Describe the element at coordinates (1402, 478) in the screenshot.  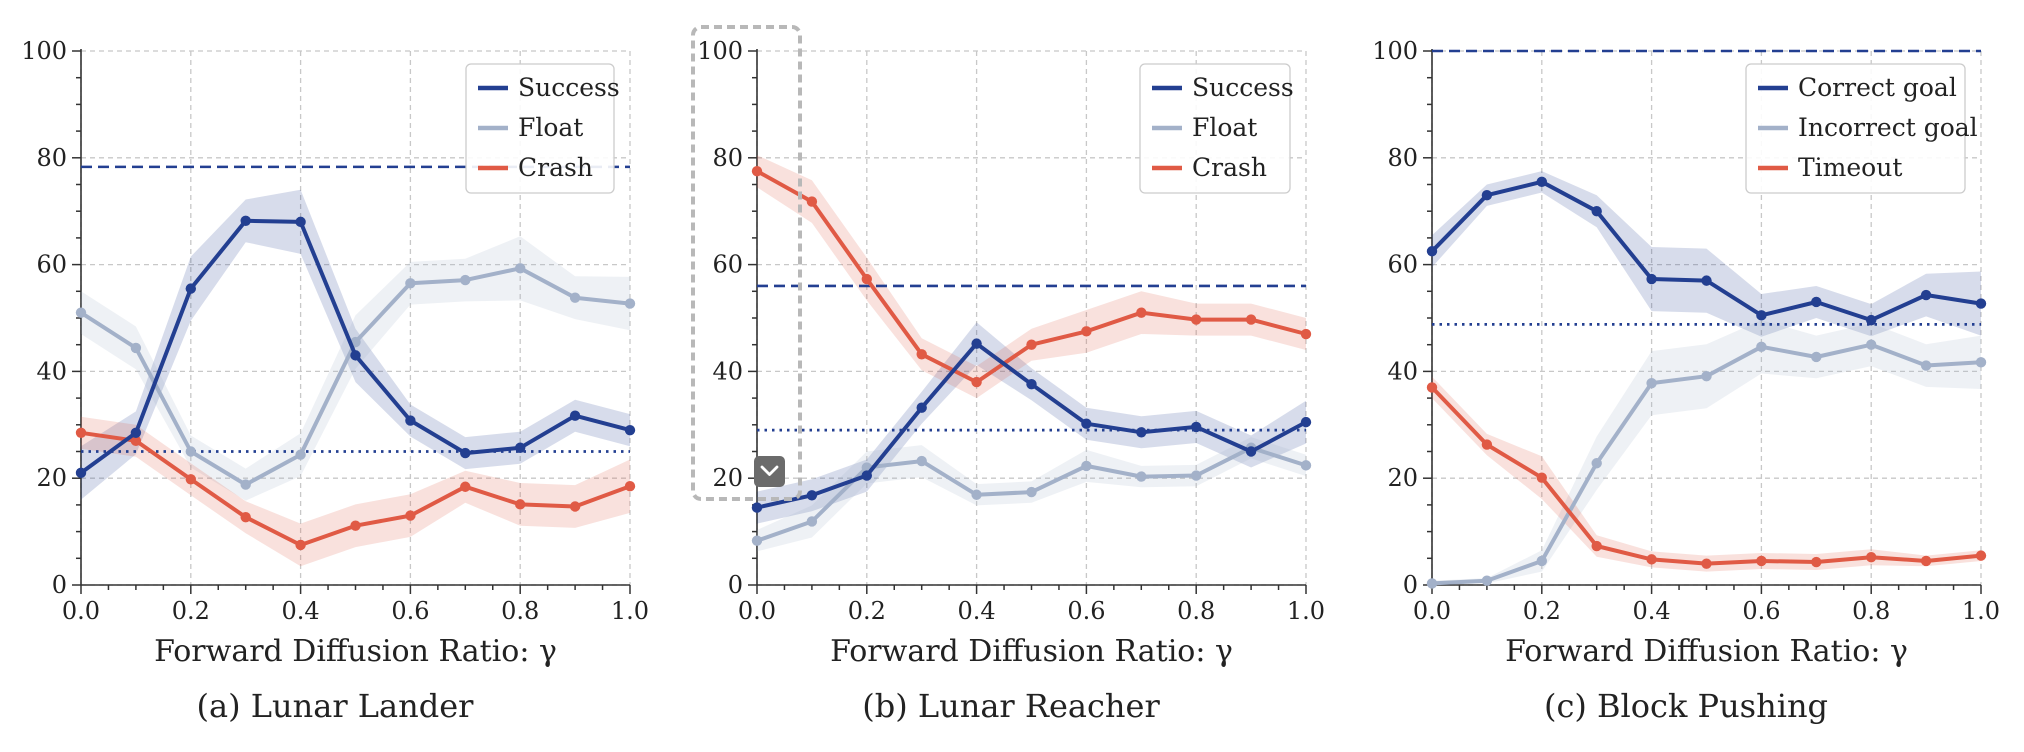
I see `y-tick-label: 20` at that location.